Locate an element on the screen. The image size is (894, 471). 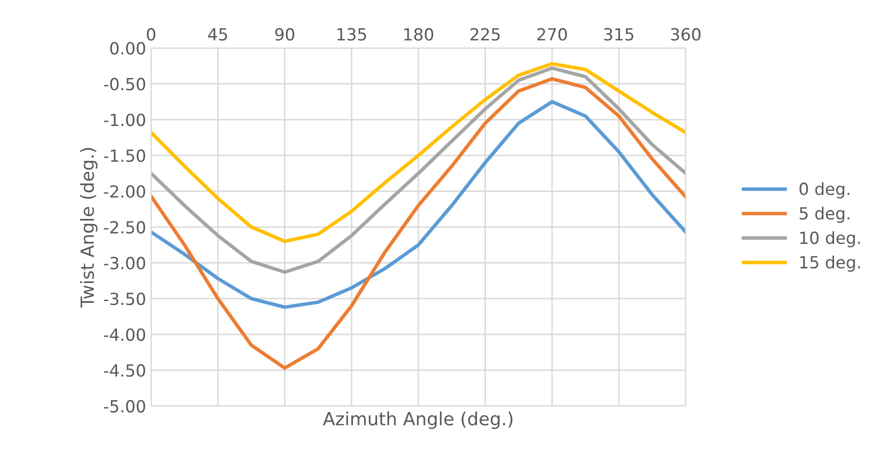
y-tick-label: -3.00 is located at coordinates (125, 263).